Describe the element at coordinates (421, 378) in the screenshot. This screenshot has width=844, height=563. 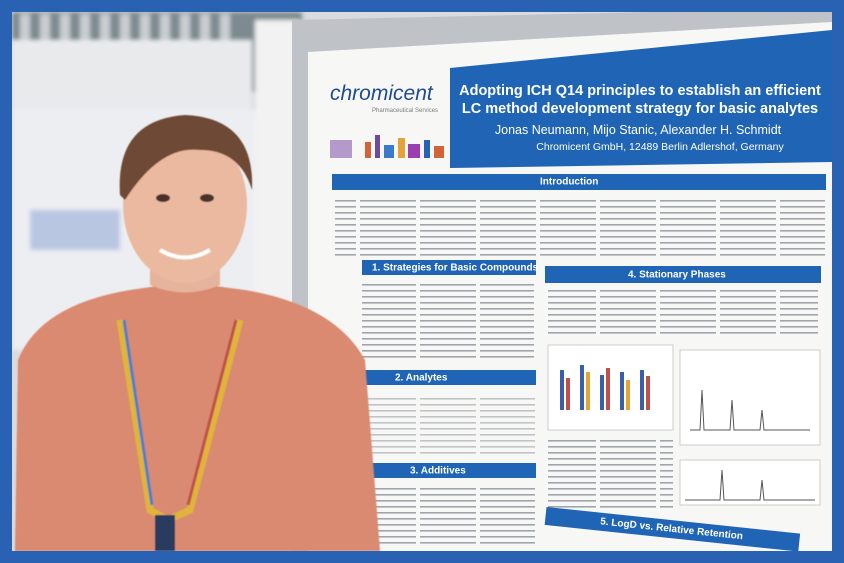
I see `section-title: 2. Analytes` at that location.